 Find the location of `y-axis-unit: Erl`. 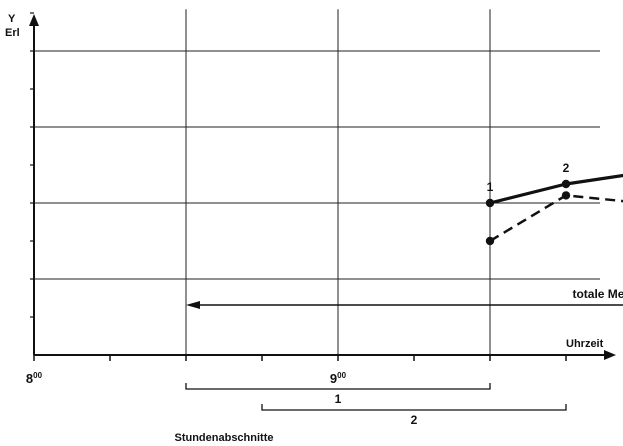

y-axis-unit: Erl is located at coordinates (12, 33).